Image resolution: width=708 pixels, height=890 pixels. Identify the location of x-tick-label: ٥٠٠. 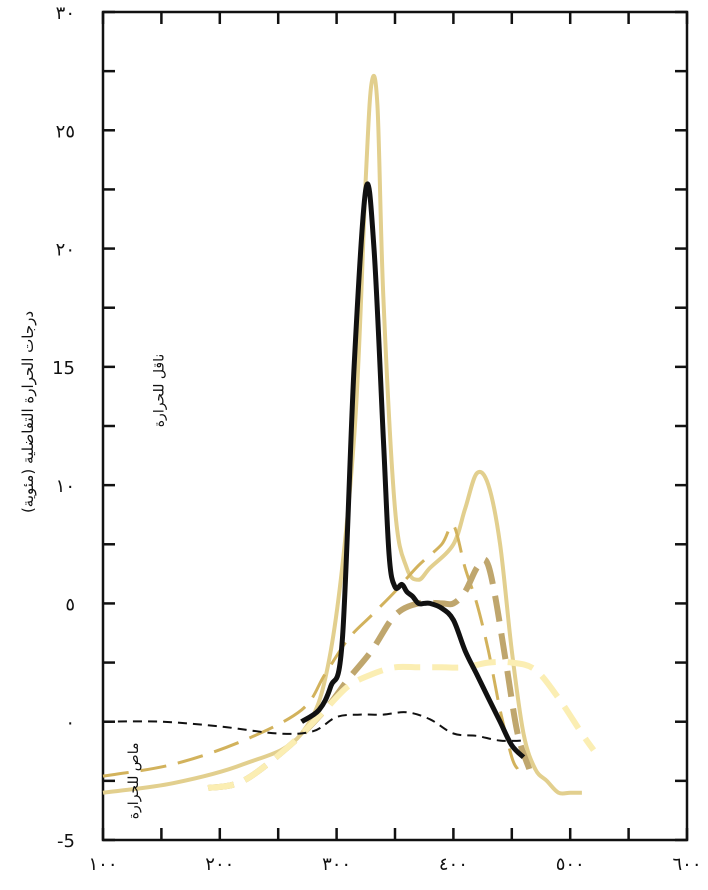
(570, 864).